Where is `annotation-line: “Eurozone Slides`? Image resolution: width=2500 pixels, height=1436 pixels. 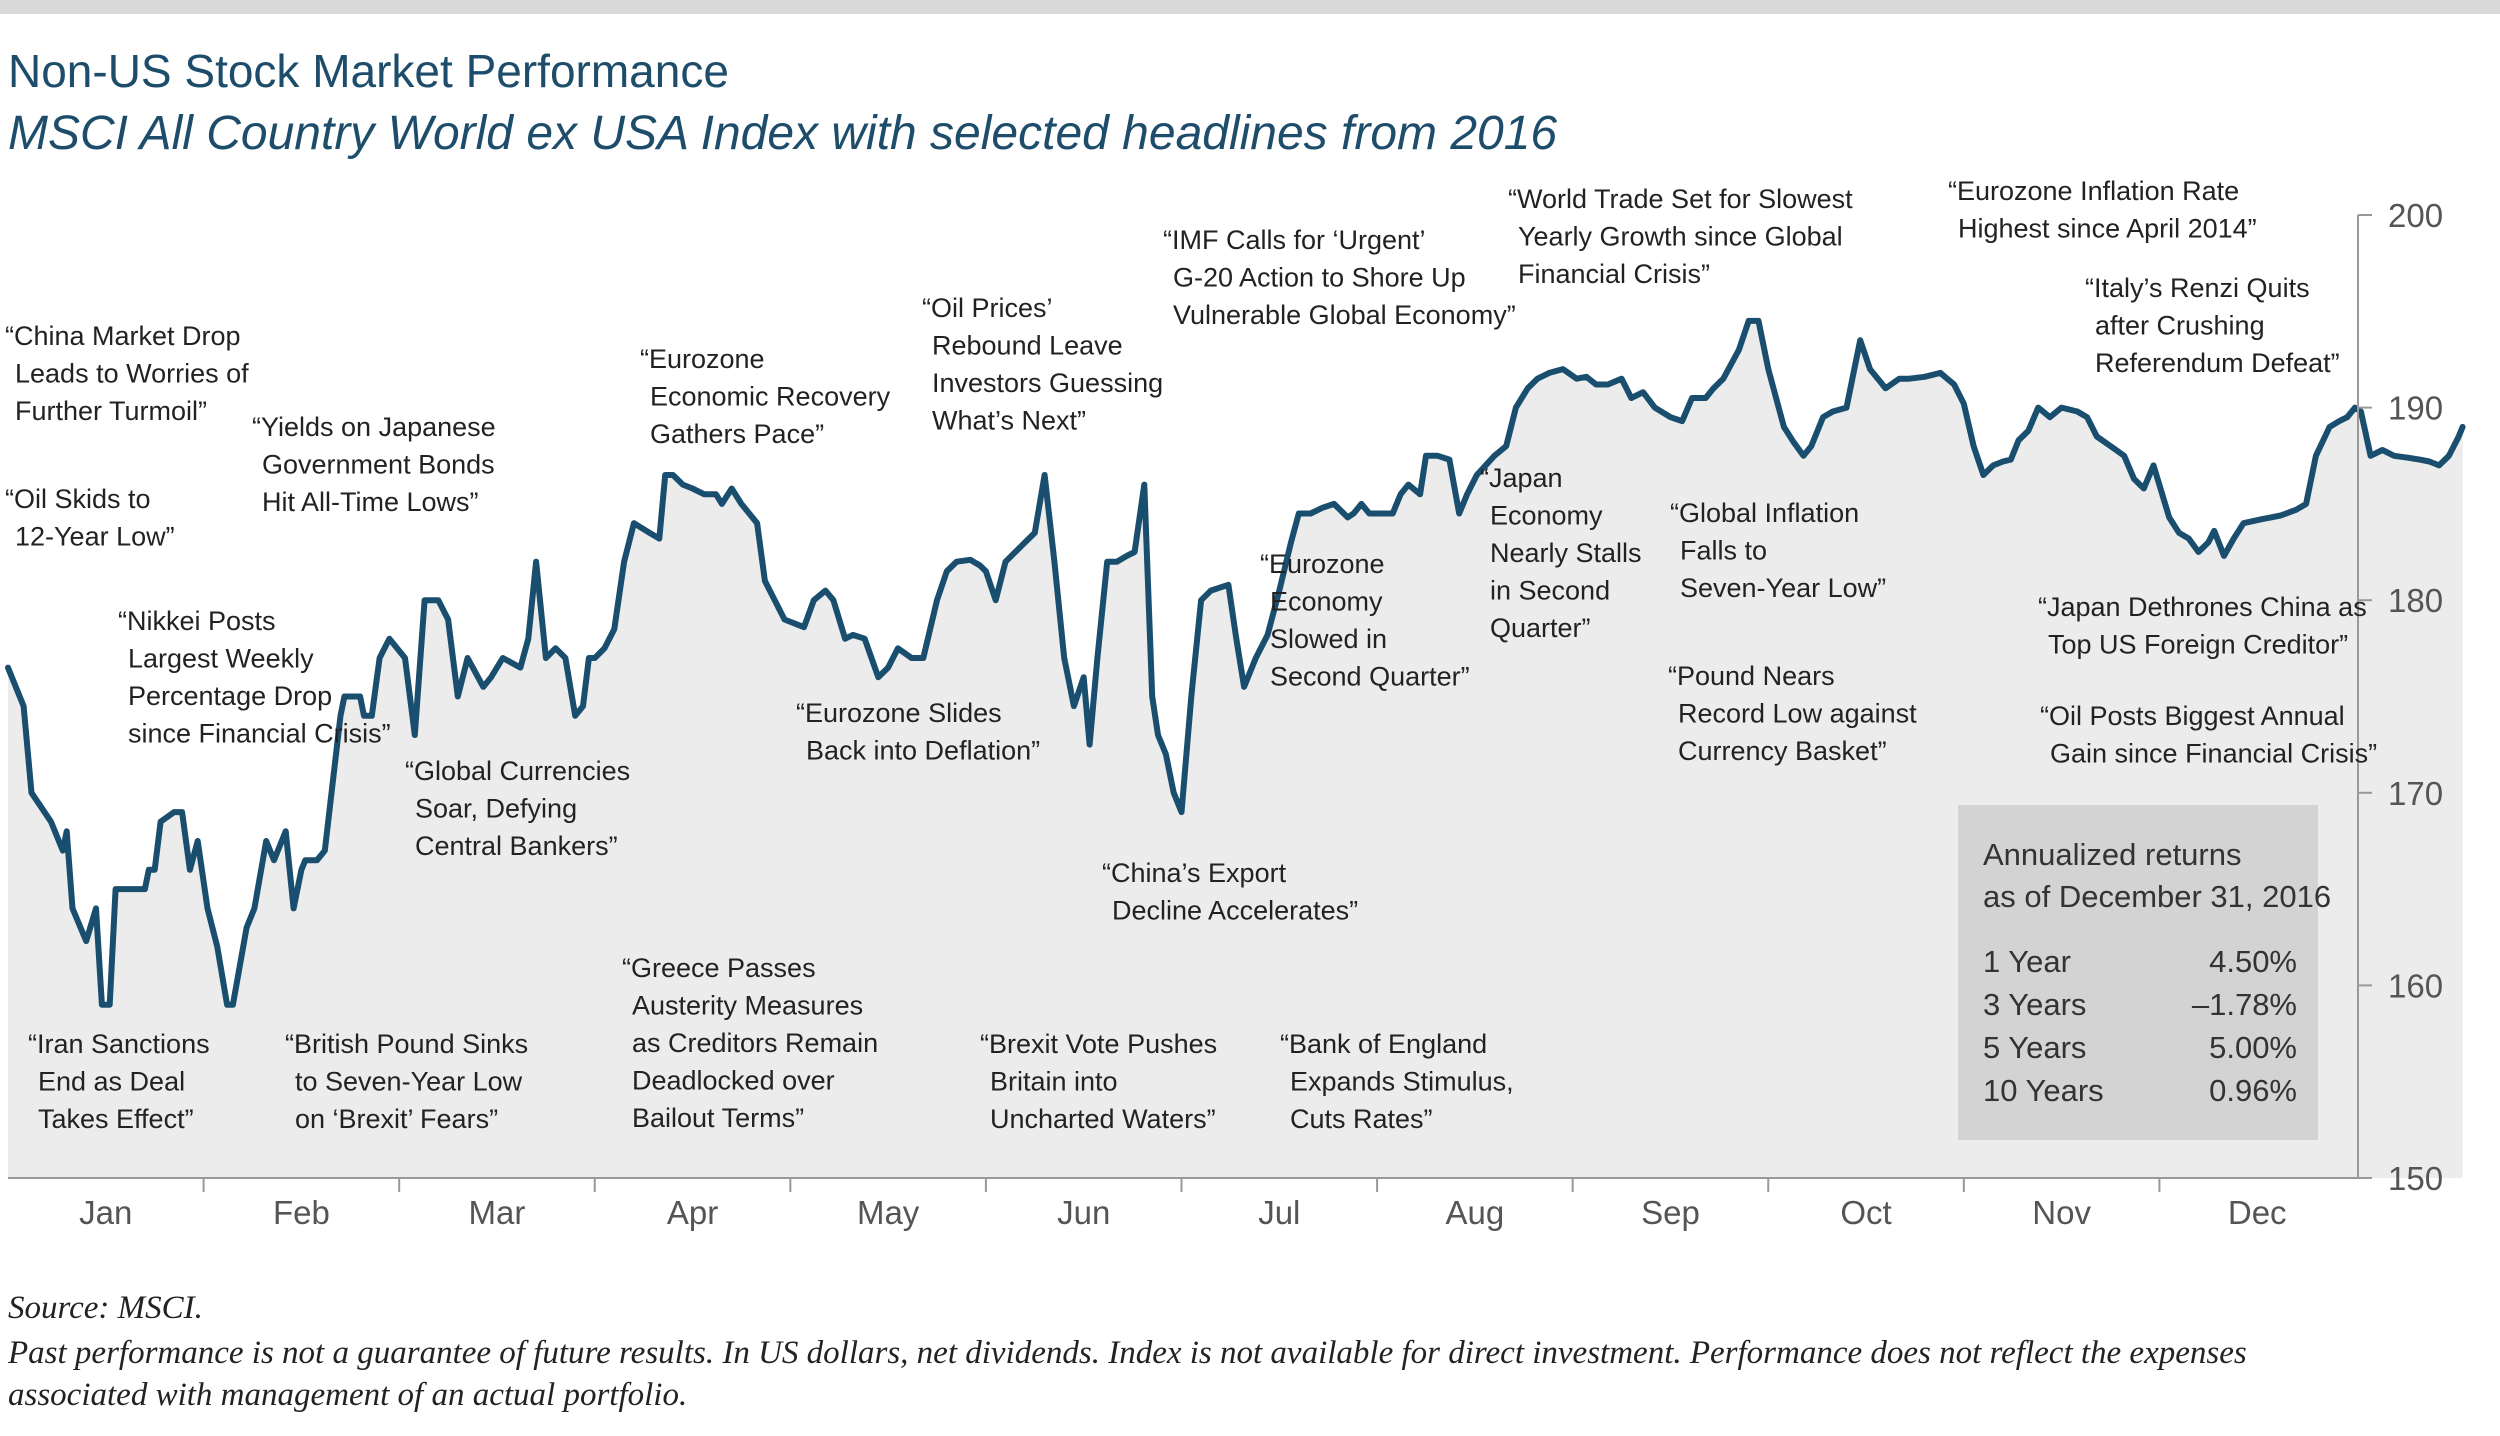
annotation-line: “Eurozone Slides is located at coordinates (899, 713).